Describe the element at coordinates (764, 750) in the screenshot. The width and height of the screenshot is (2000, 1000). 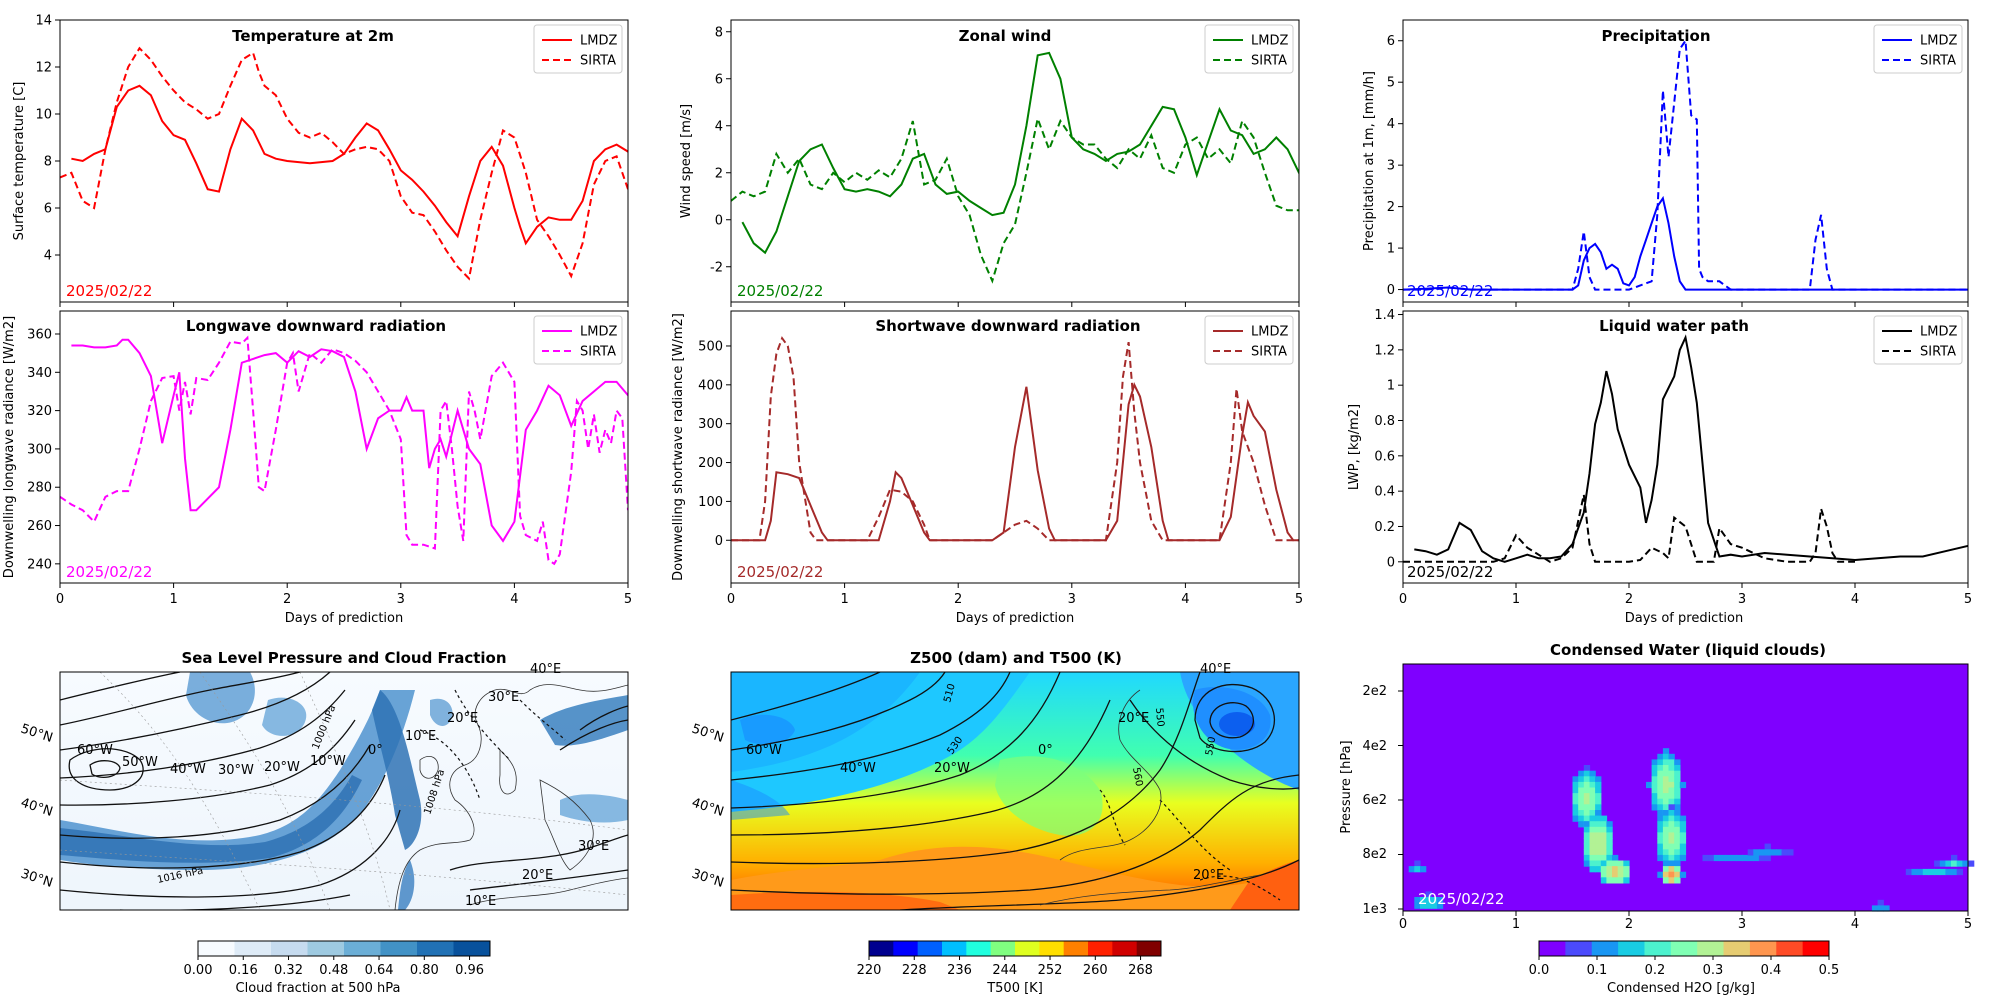
I see `svg-text: 60°W` at that location.